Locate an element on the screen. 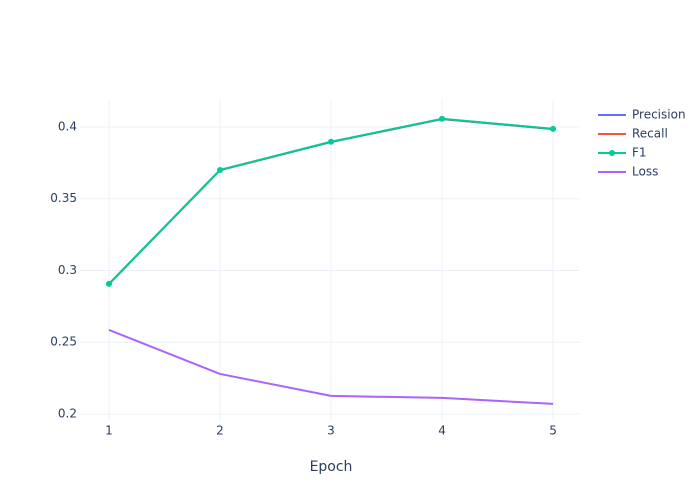 The height and width of the screenshot is (500, 700). x-tick-label: 1 is located at coordinates (109, 431).